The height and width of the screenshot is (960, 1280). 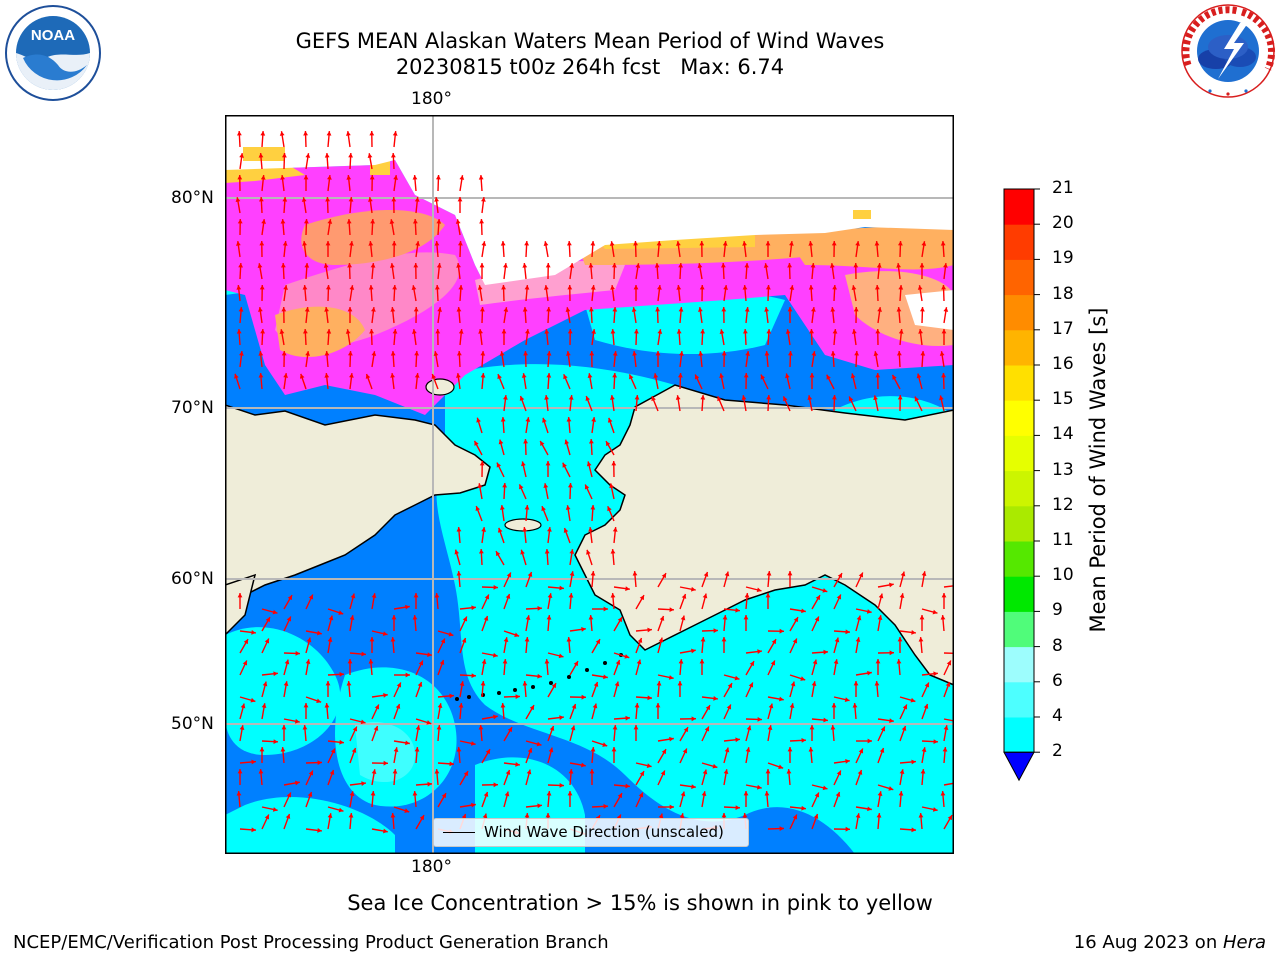 I want to click on colorbar-tick-label: 15, so click(x=1063, y=399).